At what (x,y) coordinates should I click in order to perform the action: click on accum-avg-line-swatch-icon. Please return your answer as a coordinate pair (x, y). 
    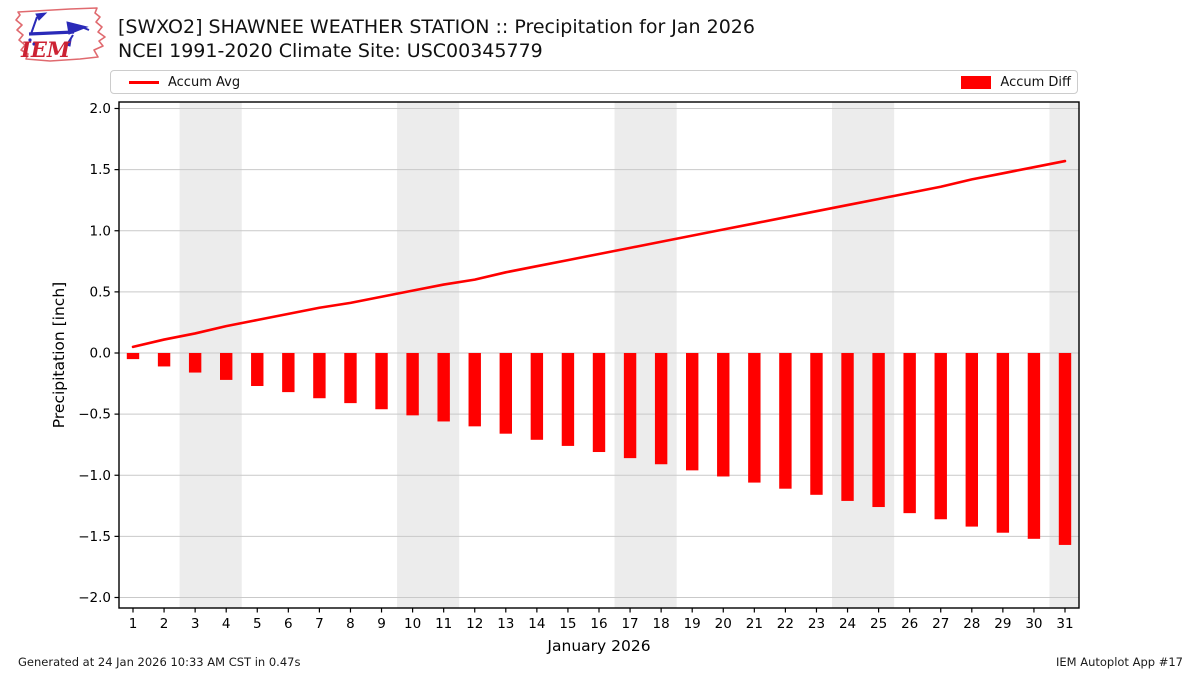
    Looking at the image, I should click on (144, 82).